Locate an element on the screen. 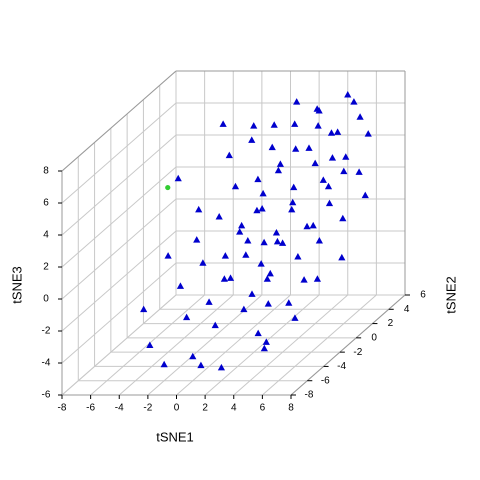 This screenshot has width=480, height=480. z-tick-label: -2 is located at coordinates (46, 331).